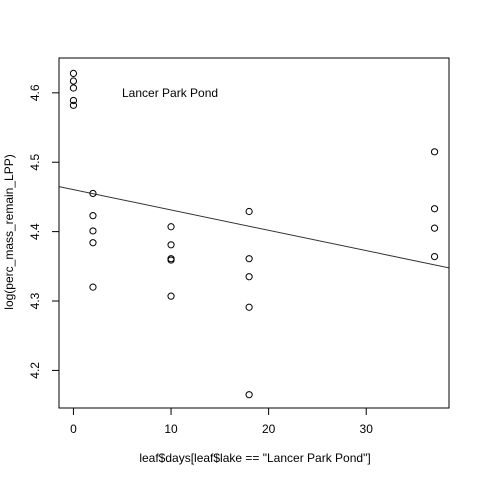 This screenshot has width=480, height=480. Describe the element at coordinates (222, 421) in the screenshot. I see `x-axis: 0 10 20 30` at that location.